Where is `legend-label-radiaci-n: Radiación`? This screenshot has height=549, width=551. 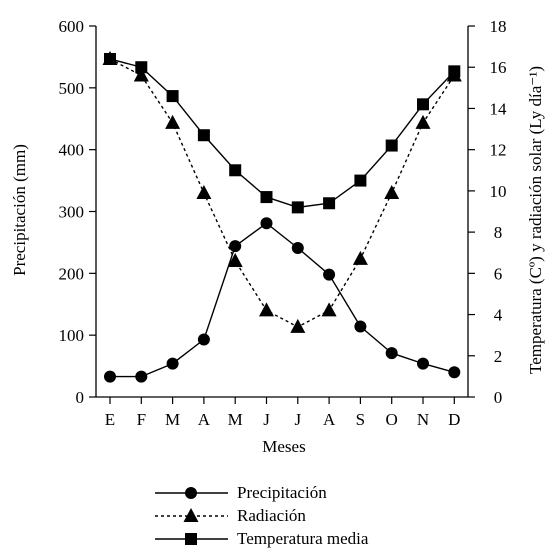 legend-label-radiaci-n: Radiación is located at coordinates (271, 515).